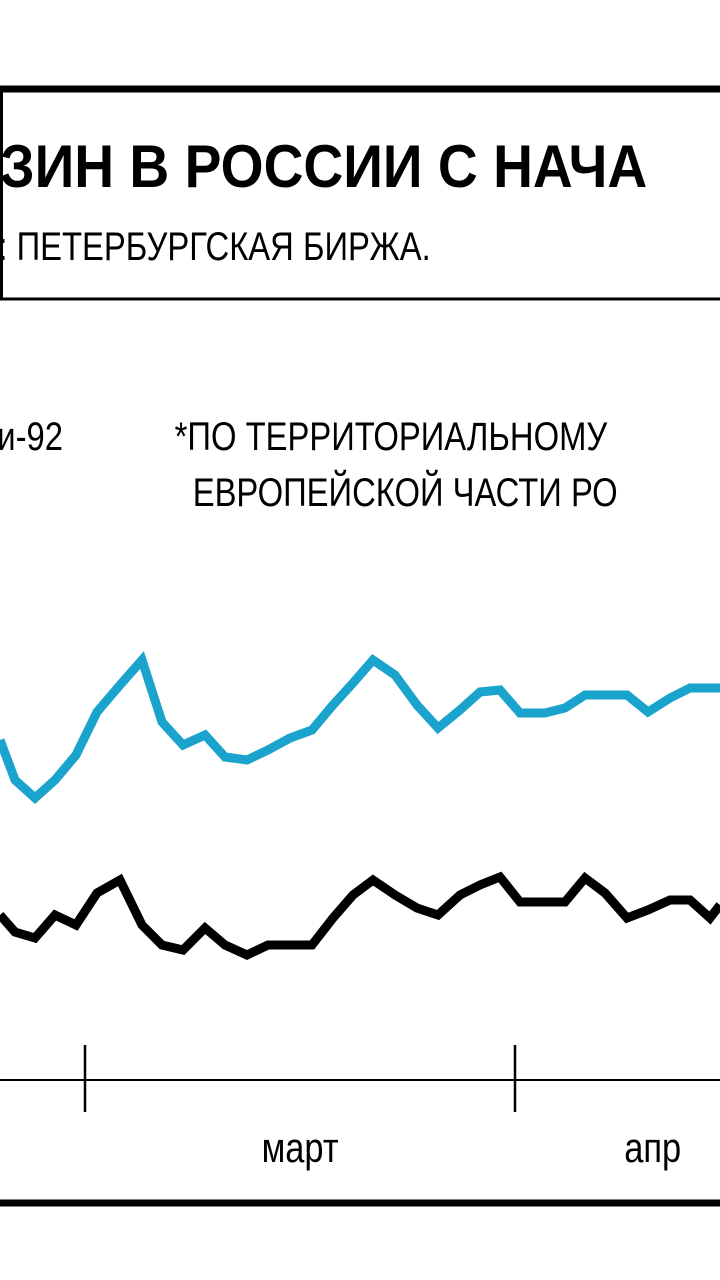 This screenshot has height=1280, width=720. What do you see at coordinates (323, 167) in the screenshot?
I see `chart-title: ЗИН В РОССИИ С НАЧА` at bounding box center [323, 167].